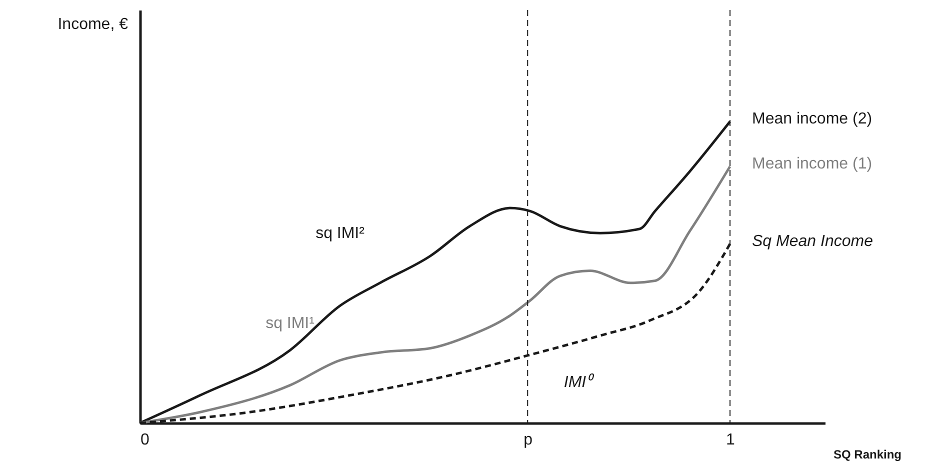  Describe the element at coordinates (812, 163) in the screenshot. I see `series-label: Mean income (1)` at that location.